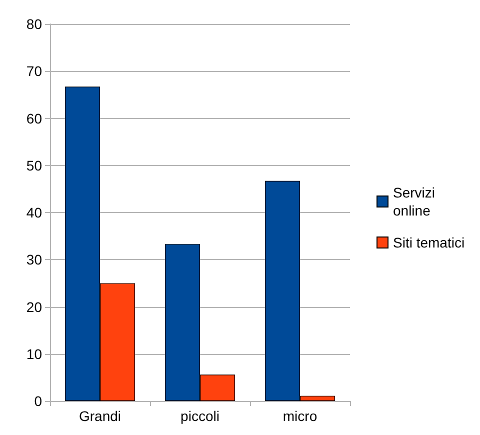  Describe the element at coordinates (38, 401) in the screenshot. I see `y-tick-label: 0` at that location.